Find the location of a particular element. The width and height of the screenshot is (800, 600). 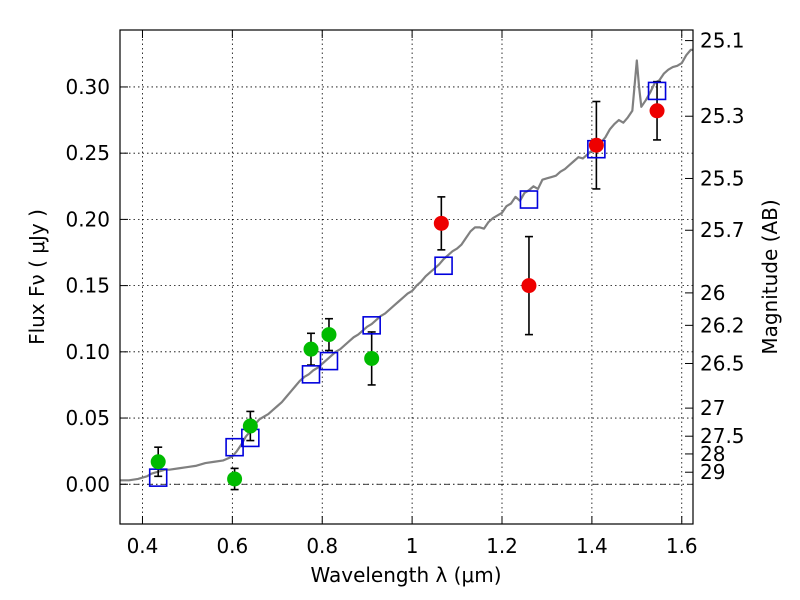

x-tick-label: 0.4 is located at coordinates (143, 546).